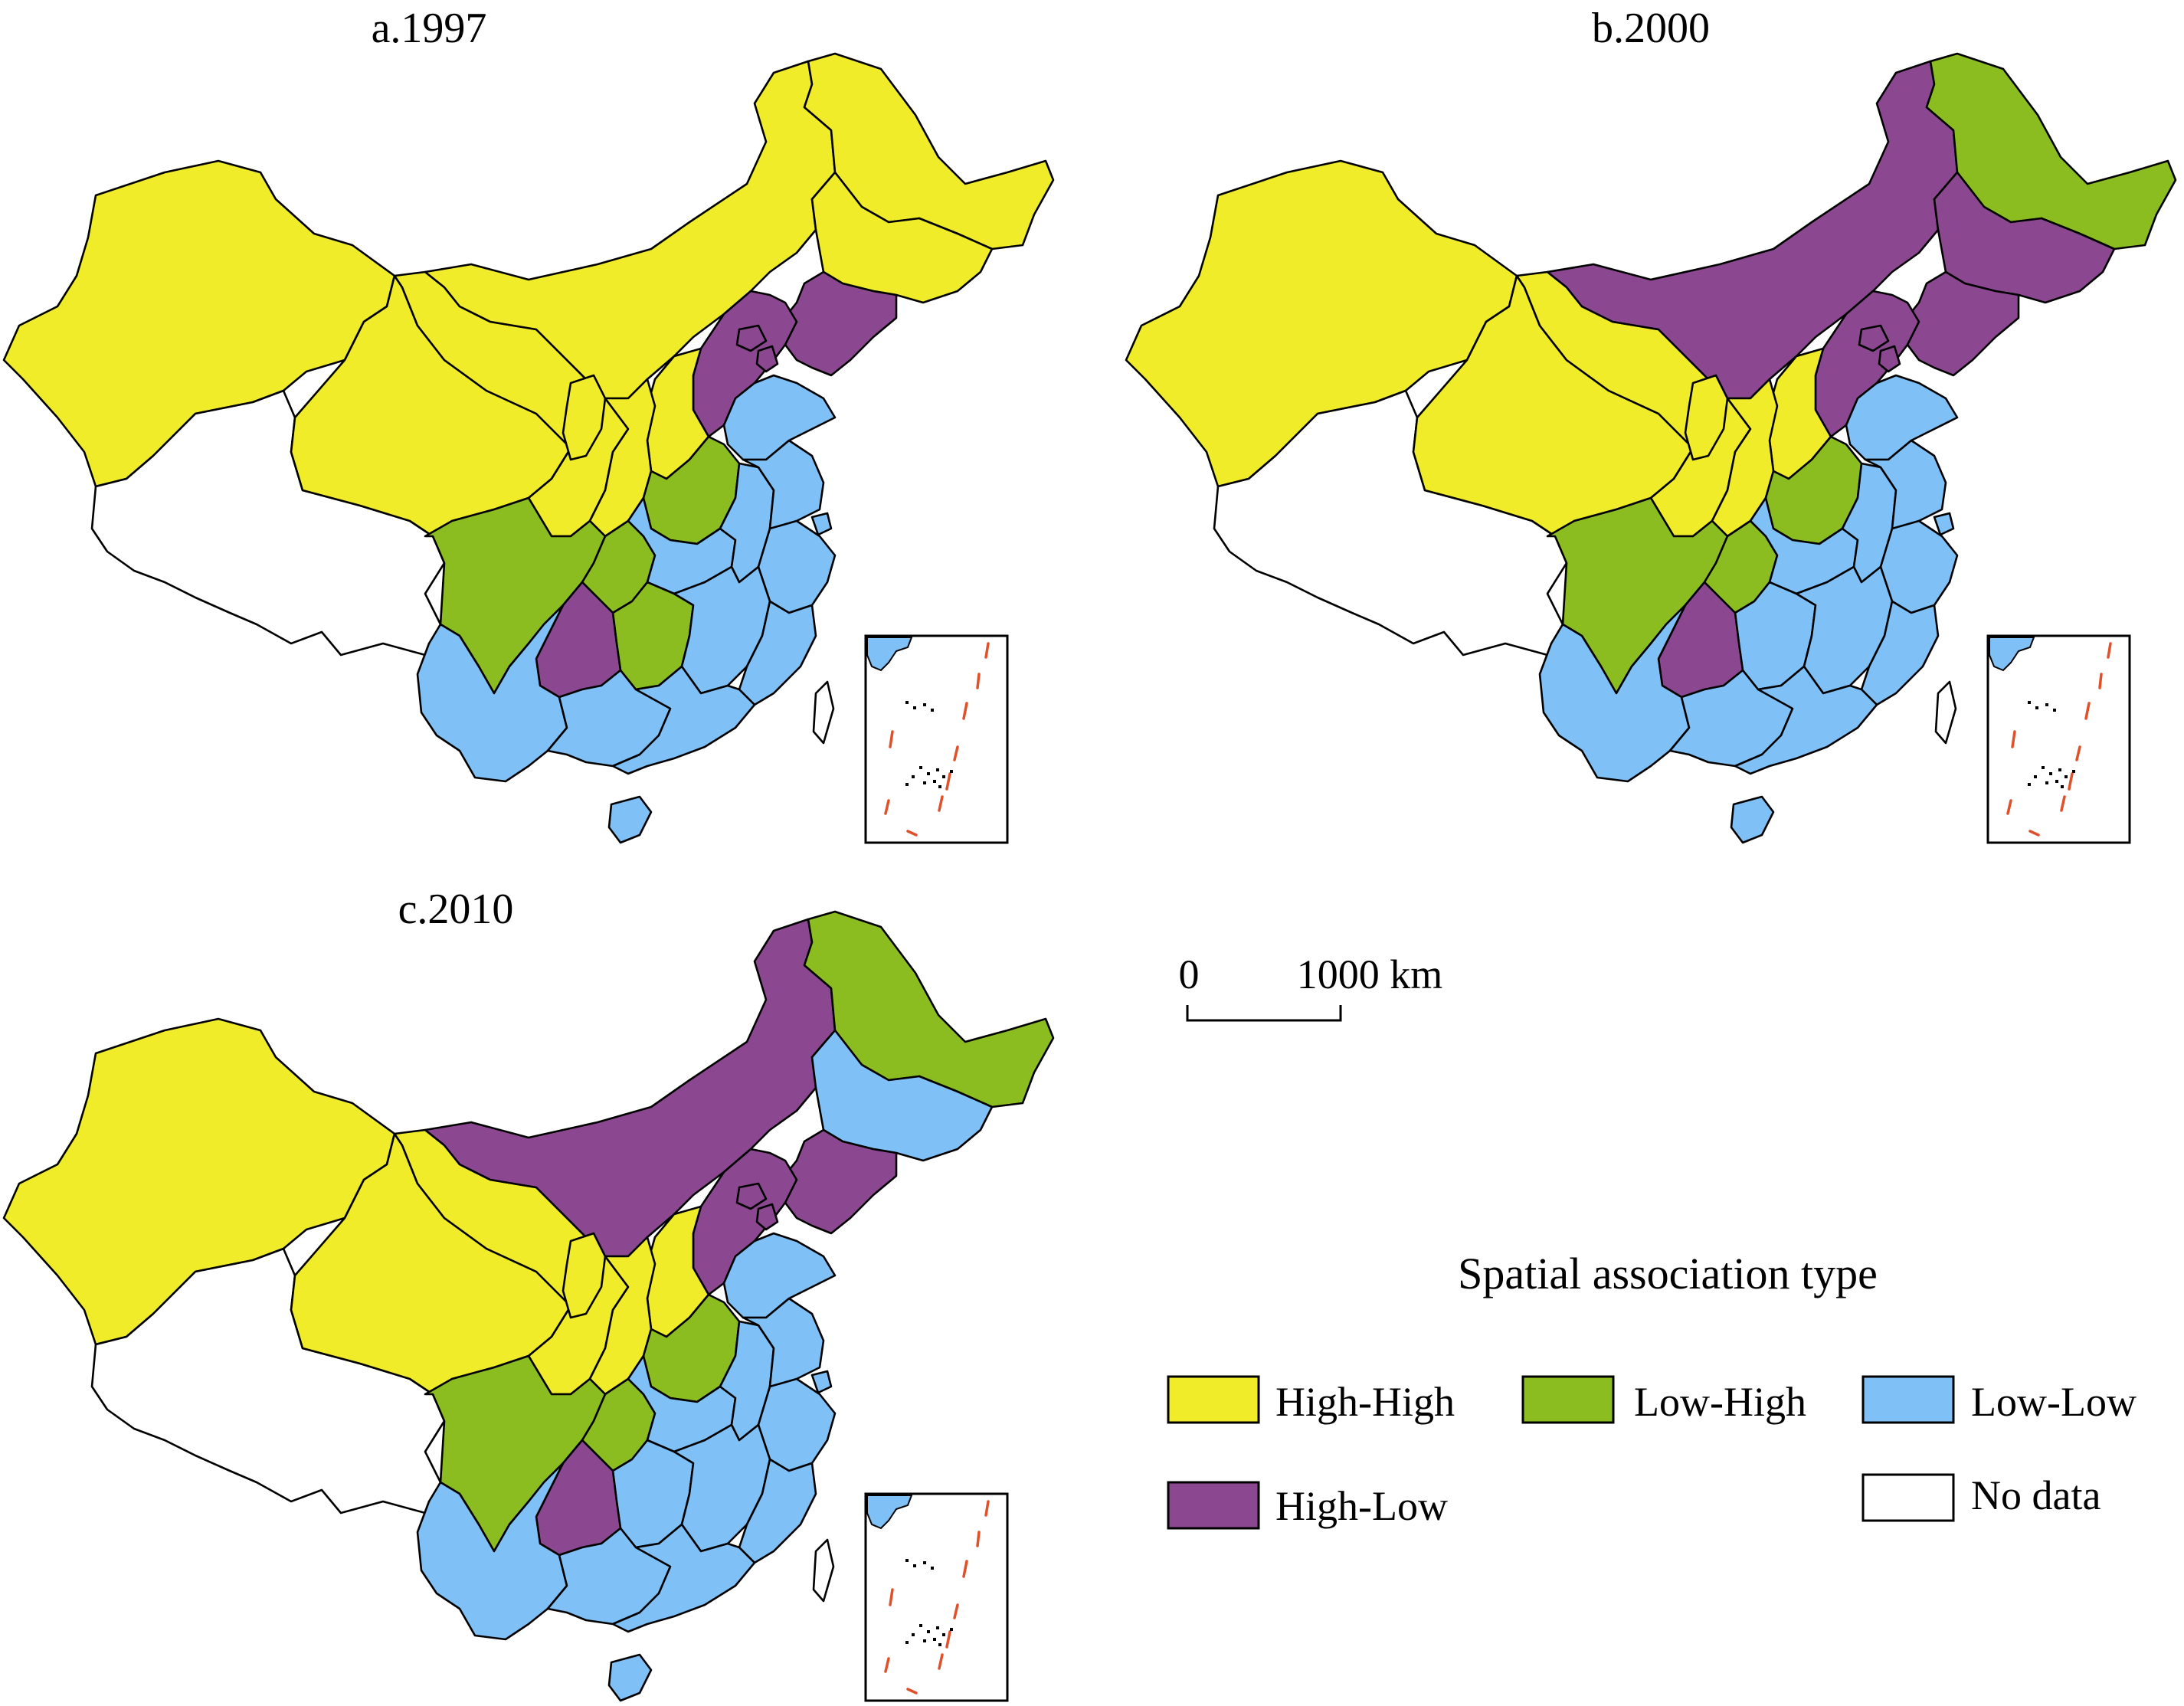 The image size is (2184, 1706). I want to click on scale-bar-line, so click(1264, 1013).